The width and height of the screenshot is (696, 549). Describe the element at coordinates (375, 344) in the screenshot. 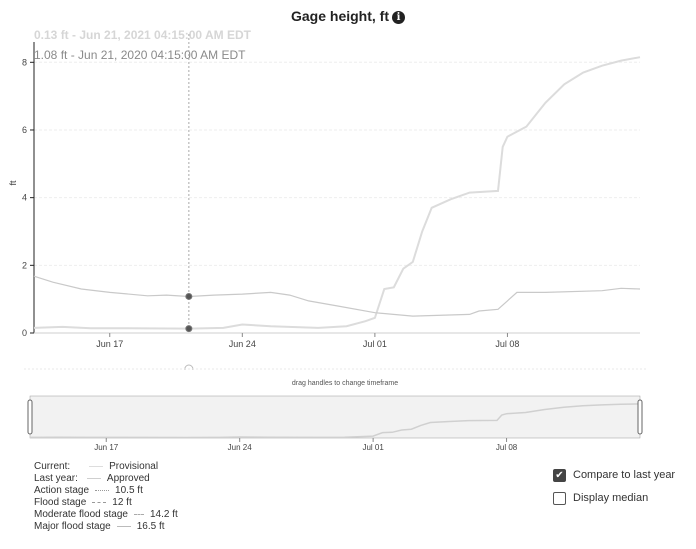

I see `x-tick-label: Jul 01` at that location.